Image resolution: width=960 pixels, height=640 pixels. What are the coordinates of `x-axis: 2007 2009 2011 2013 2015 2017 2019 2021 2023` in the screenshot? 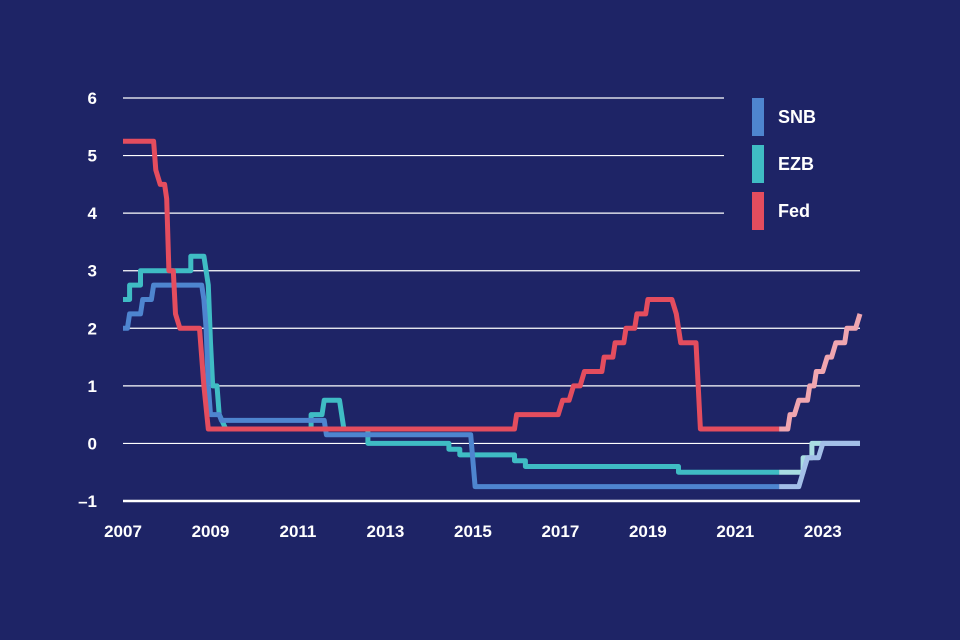 It's located at (473, 531).